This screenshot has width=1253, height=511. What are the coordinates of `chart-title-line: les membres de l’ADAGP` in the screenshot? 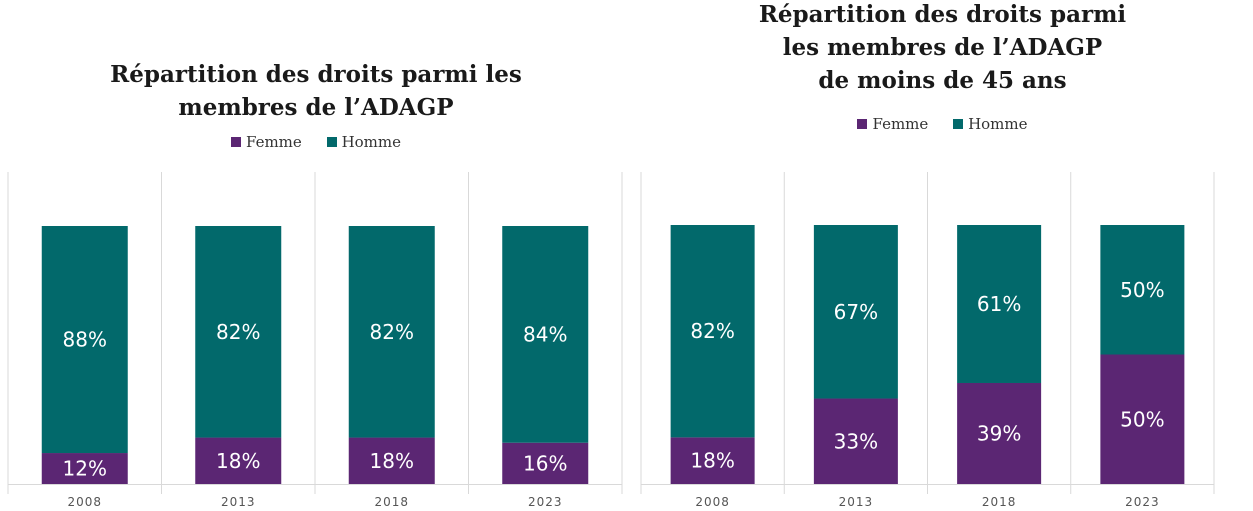 It's located at (942, 47).